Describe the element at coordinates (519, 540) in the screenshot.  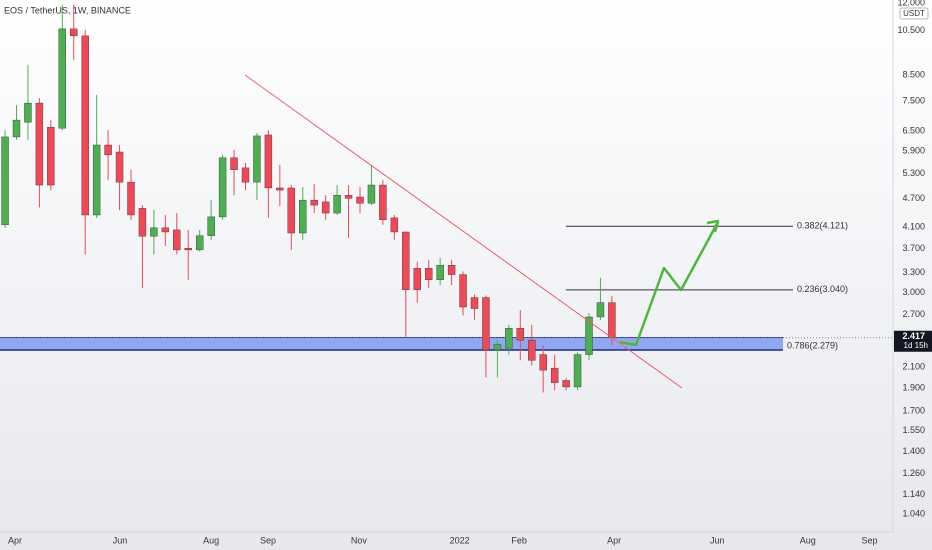
I see `x-tick-label: Feb` at that location.